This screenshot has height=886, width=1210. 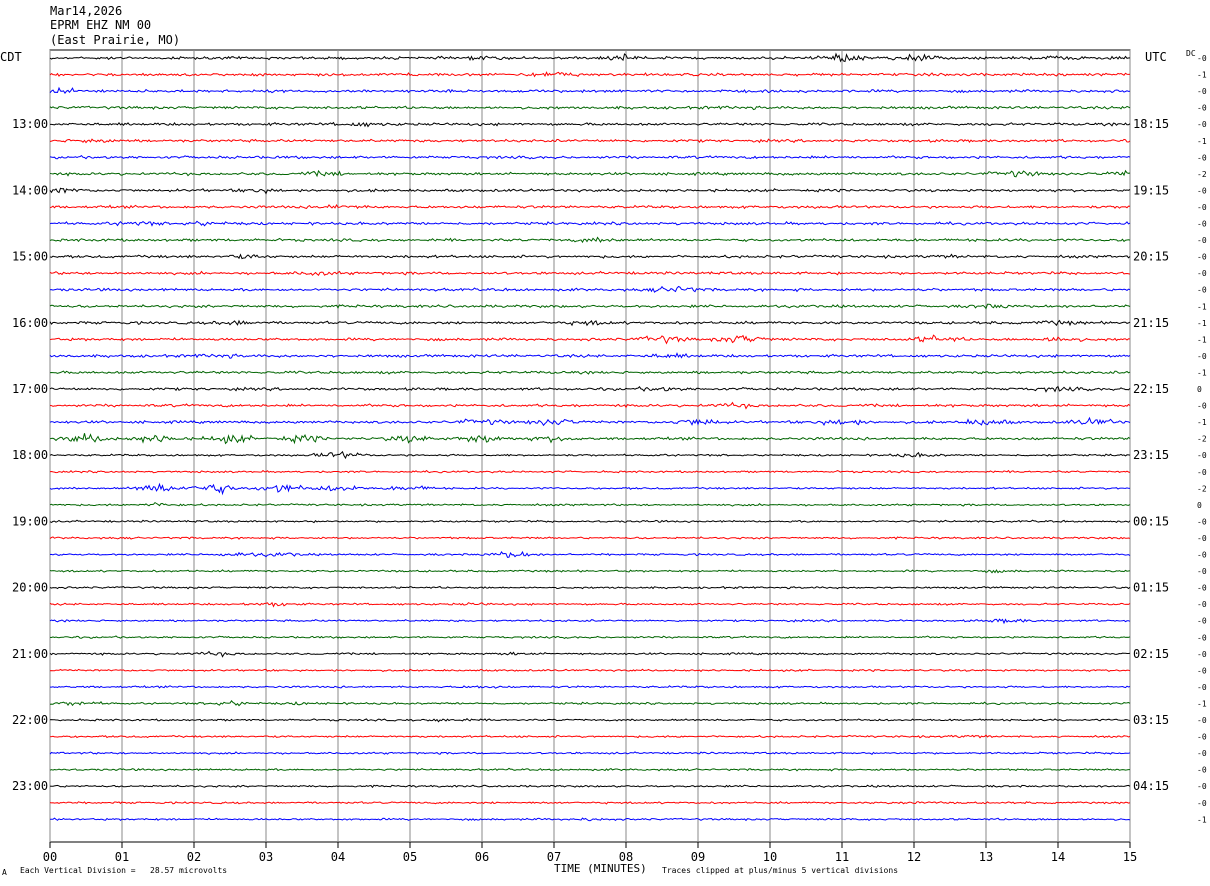 What do you see at coordinates (1191, 53) in the screenshot?
I see `dc-label: DC` at bounding box center [1191, 53].